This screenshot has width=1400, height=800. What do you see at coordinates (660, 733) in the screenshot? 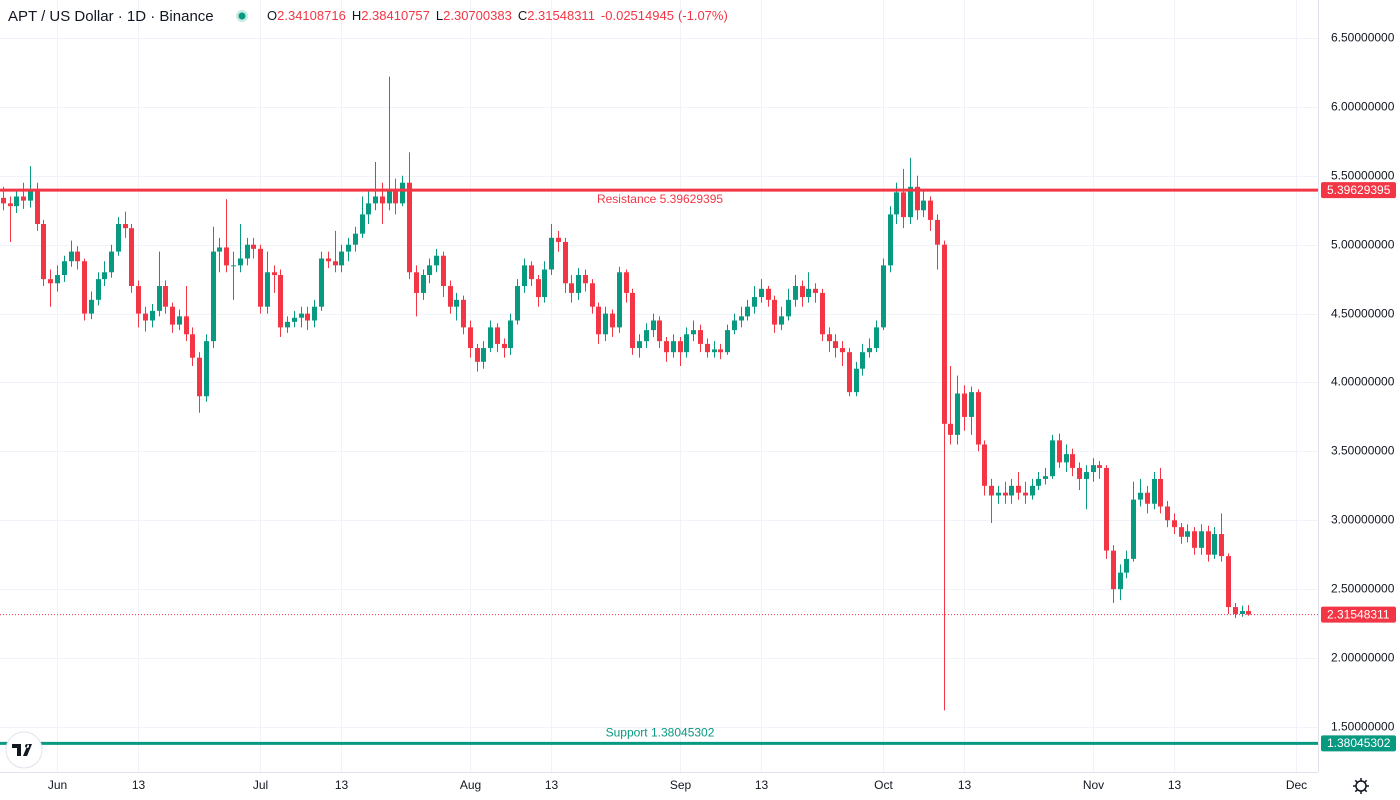
I see `level-label: Support 1.38045302` at bounding box center [660, 733].